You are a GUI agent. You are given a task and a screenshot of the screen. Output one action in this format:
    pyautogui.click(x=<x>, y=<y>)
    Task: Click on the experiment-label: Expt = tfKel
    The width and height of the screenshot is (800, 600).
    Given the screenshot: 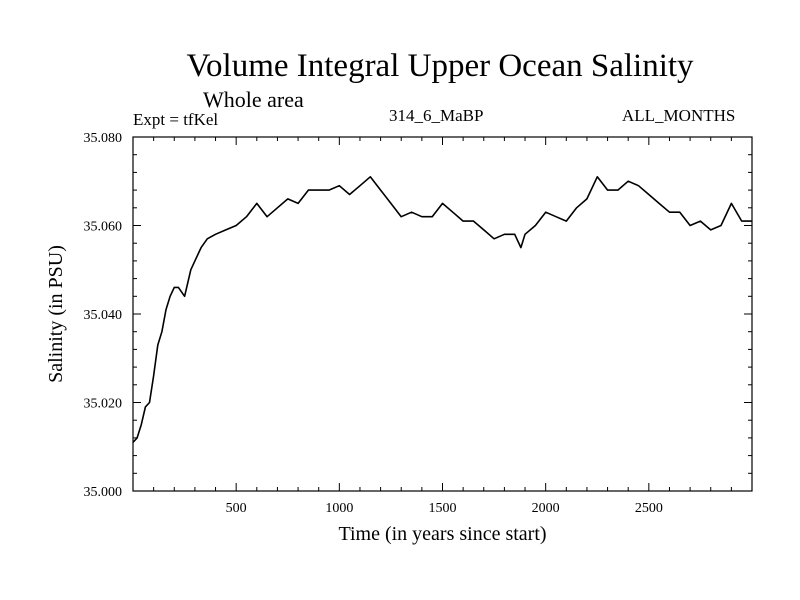 What is the action you would take?
    pyautogui.click(x=176, y=119)
    